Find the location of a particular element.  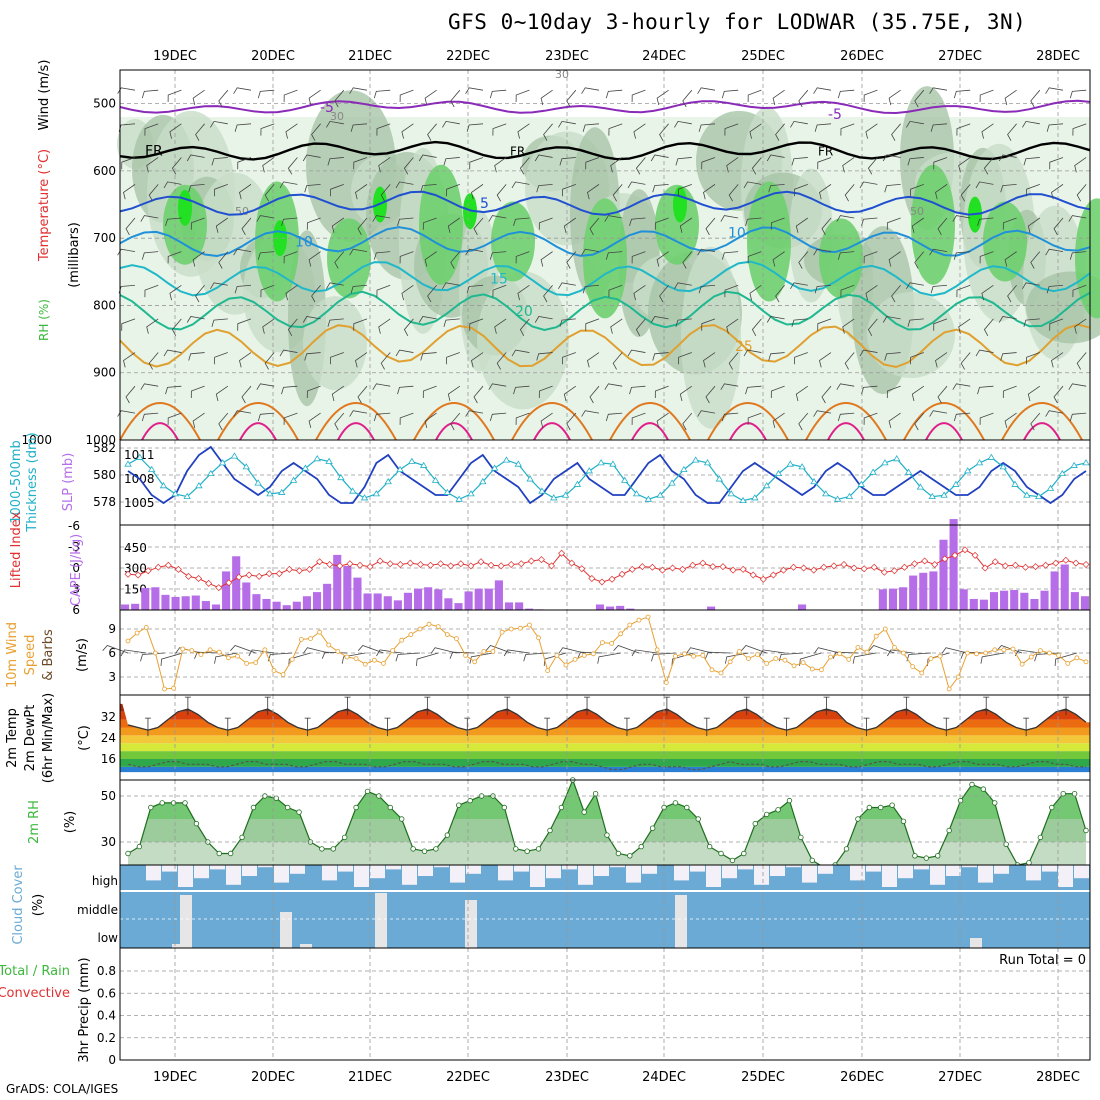

thickness-line is located at coordinates (607, 478).